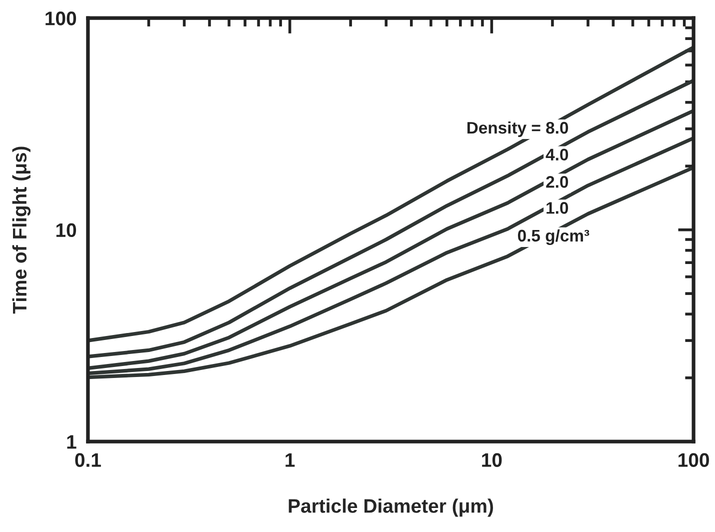  Describe the element at coordinates (390, 507) in the screenshot. I see `x-axis-title: Particle Diameter (μm)` at that location.